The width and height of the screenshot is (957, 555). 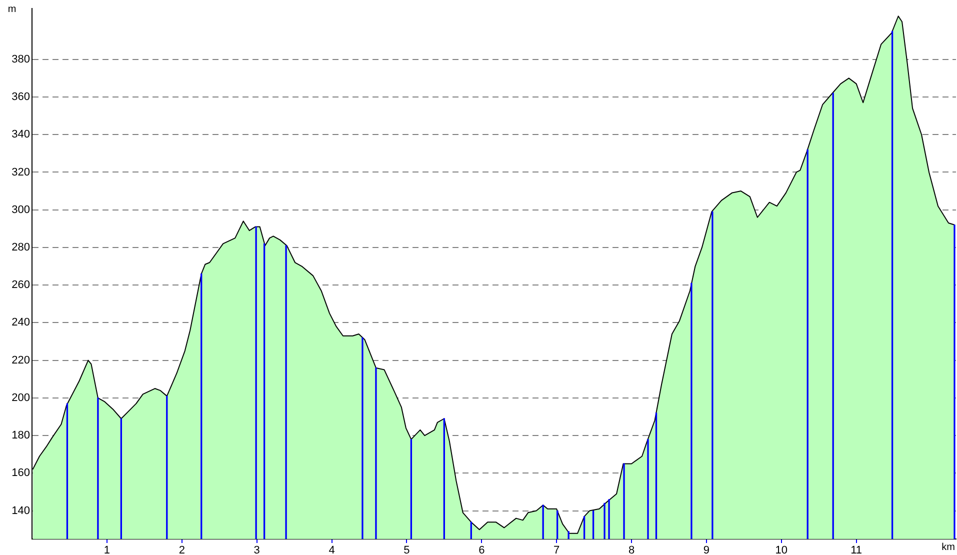 What do you see at coordinates (781, 549) in the screenshot?
I see `x-tick-label: 10` at bounding box center [781, 549].